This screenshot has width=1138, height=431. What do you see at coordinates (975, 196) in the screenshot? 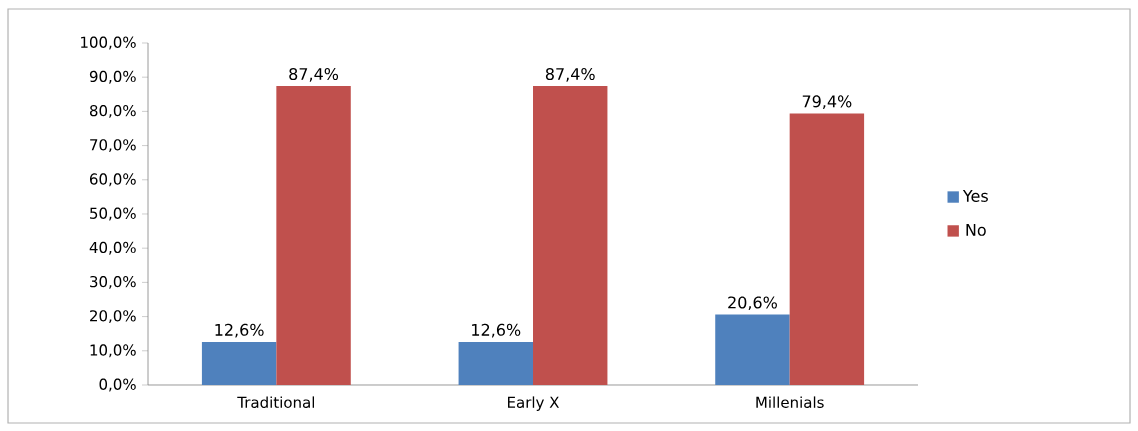
I see `legend-label: Yes` at bounding box center [975, 196].